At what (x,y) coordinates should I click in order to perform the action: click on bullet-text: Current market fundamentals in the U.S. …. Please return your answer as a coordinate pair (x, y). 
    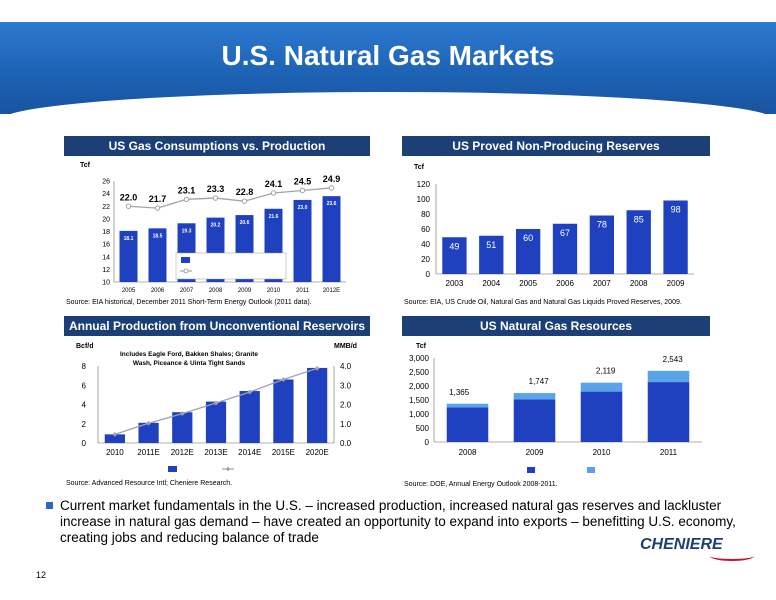
    Looking at the image, I should click on (398, 521).